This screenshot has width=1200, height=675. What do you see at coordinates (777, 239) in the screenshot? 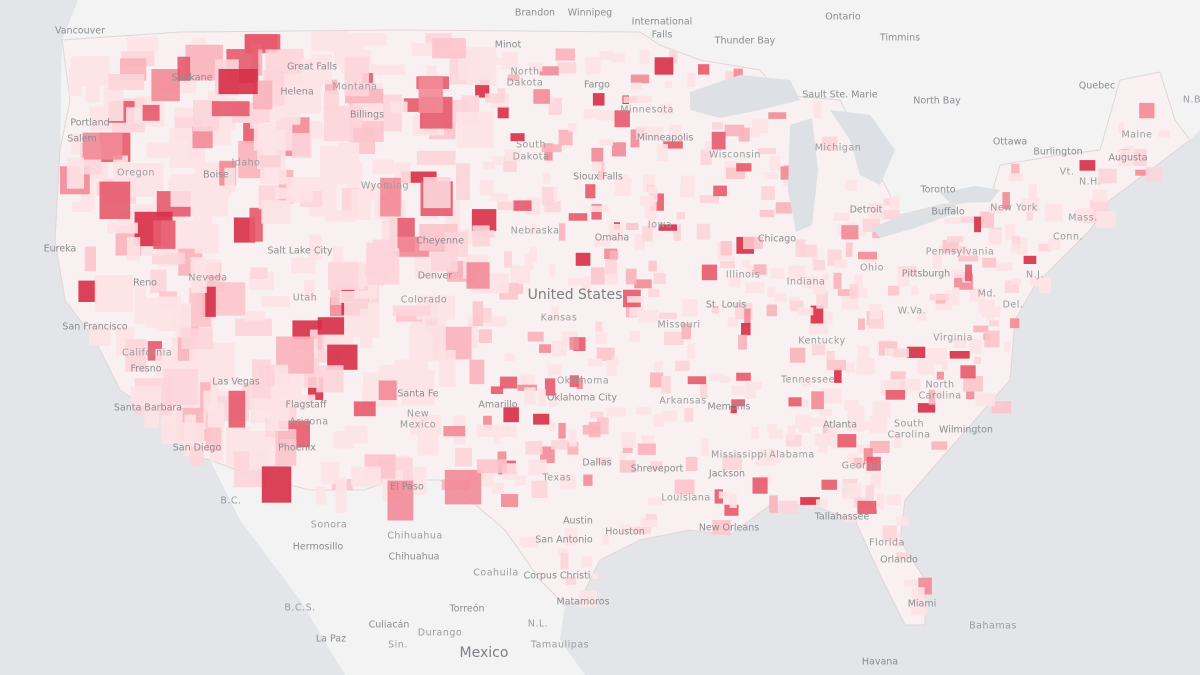
I see `place-label: Chicago` at bounding box center [777, 239].